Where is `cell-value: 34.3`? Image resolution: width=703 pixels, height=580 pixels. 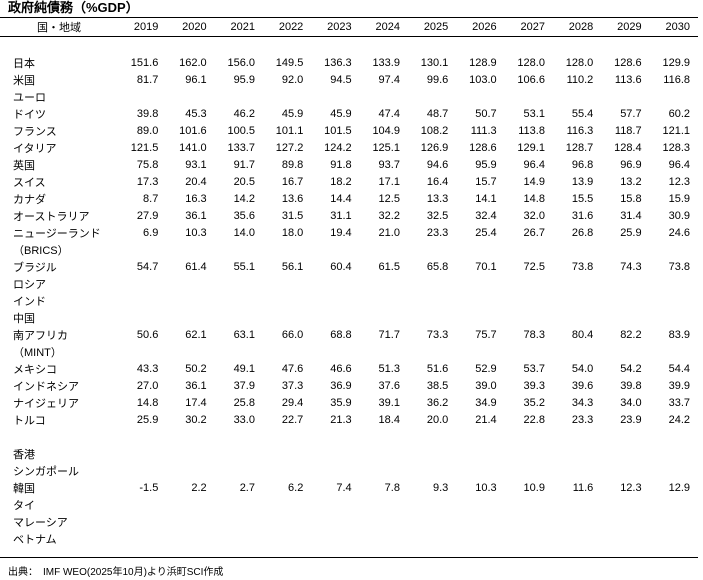 cell-value: 34.3 is located at coordinates (582, 402).